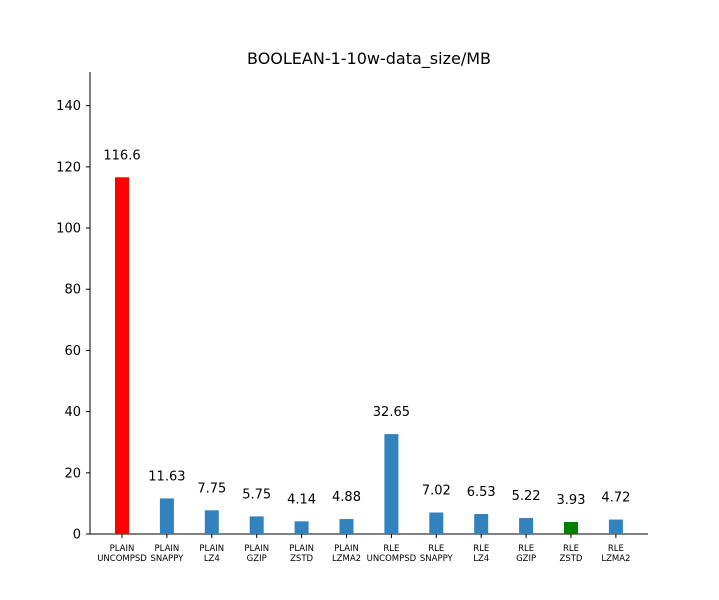  Describe the element at coordinates (369, 59) in the screenshot. I see `chart-title: BOOLEAN-1-10w-data_size/MB` at that location.